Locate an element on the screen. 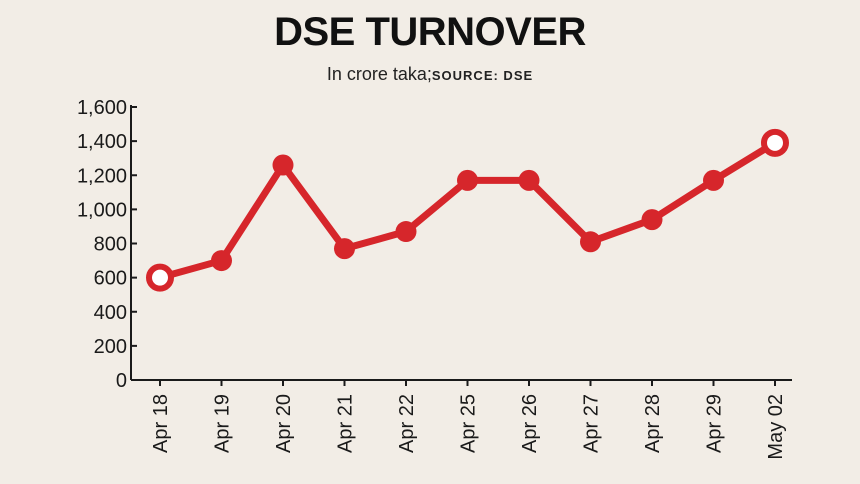 This screenshot has height=484, width=860. x-tick-label: Apr 26 is located at coordinates (530, 423).